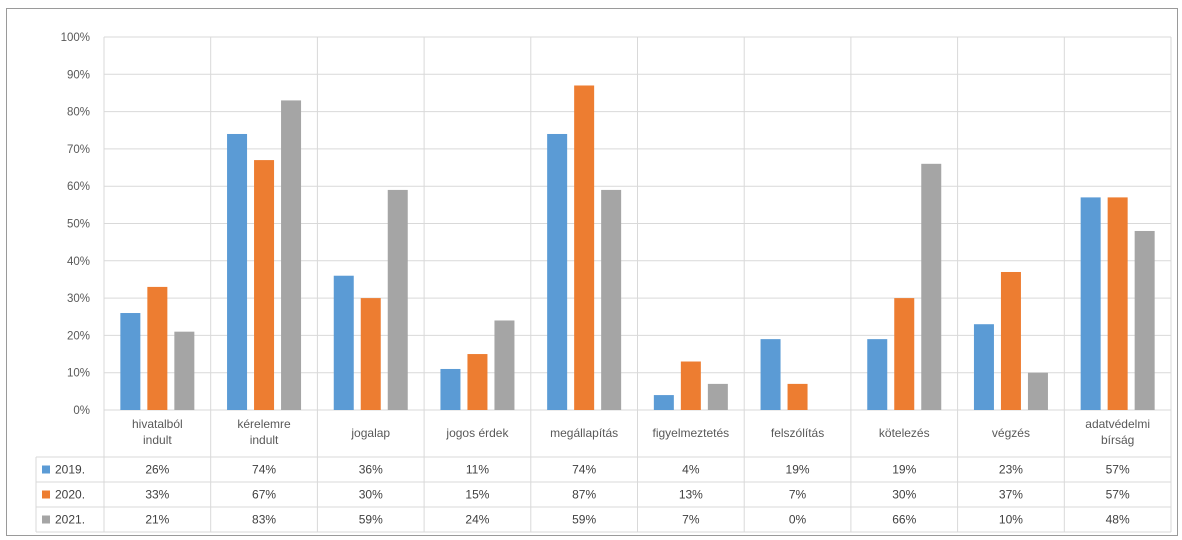 This screenshot has height=540, width=1182. I want to click on data-table-cell: 11%, so click(477, 470).